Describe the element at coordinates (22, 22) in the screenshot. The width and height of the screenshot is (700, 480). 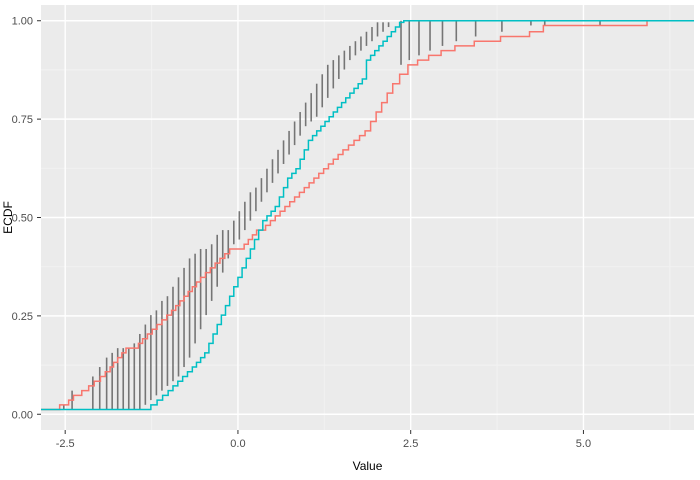
I see `y-tick-label: 1.00` at that location.